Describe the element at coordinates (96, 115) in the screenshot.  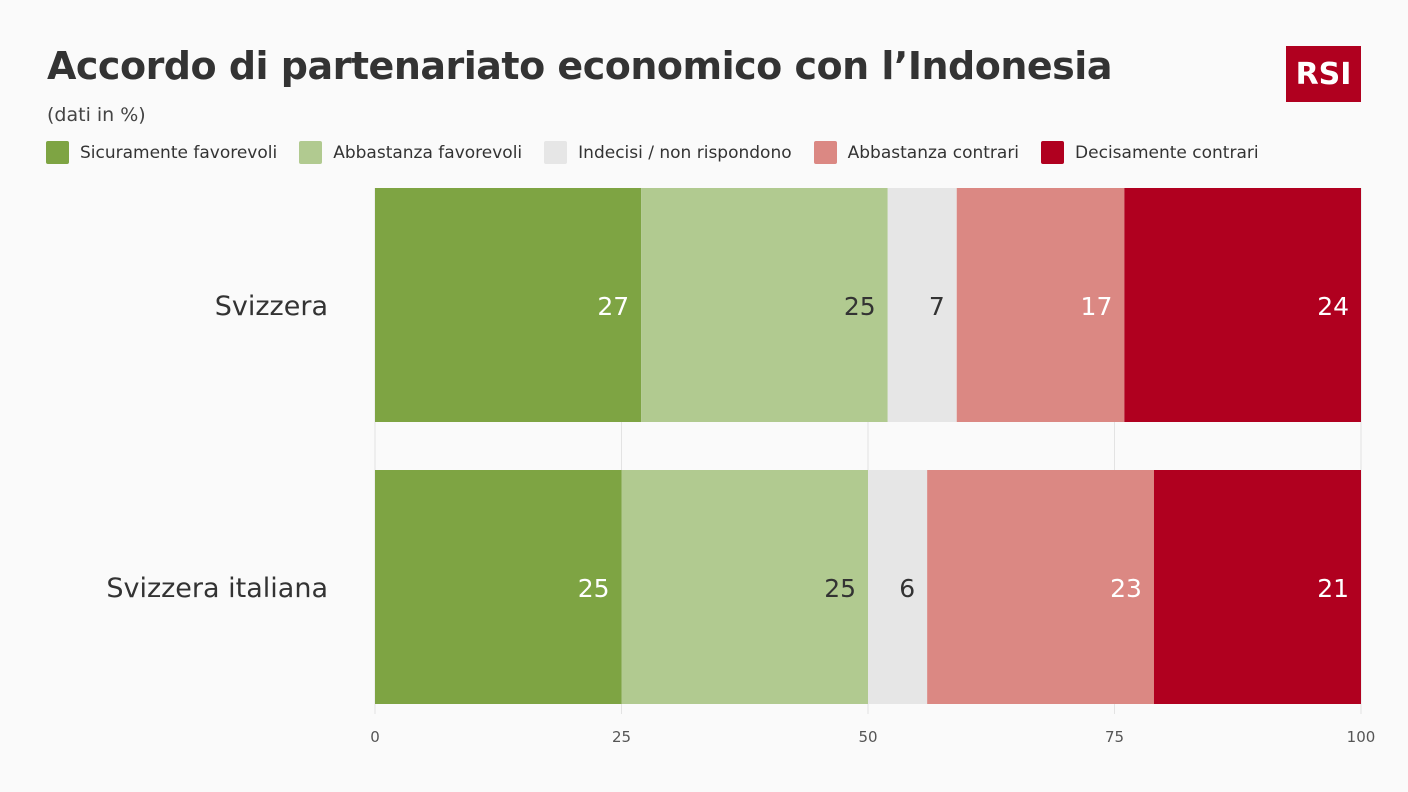
I see `chart-subtitle: (dati in %)` at that location.